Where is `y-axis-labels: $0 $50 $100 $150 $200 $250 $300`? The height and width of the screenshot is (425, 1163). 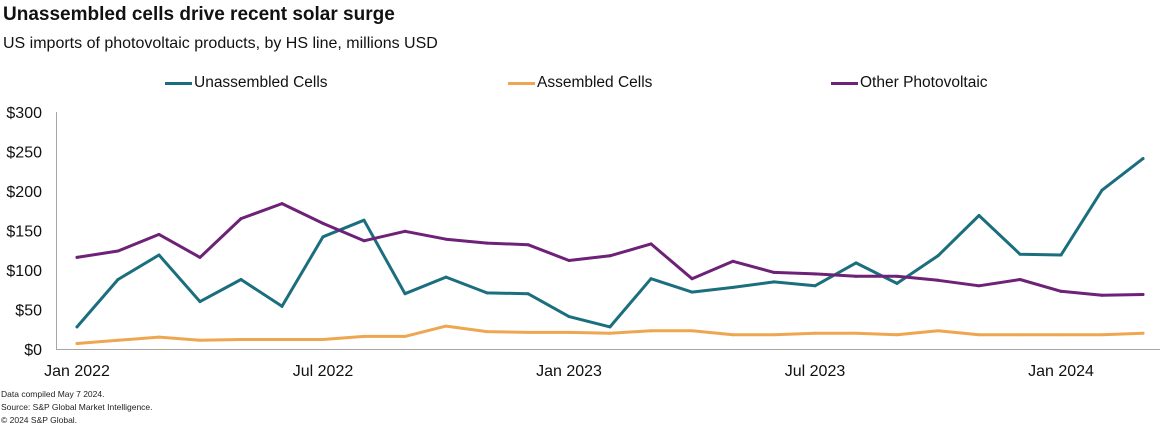 y-axis-labels: $0 $50 $100 $150 $200 $250 $300 is located at coordinates (24, 232).